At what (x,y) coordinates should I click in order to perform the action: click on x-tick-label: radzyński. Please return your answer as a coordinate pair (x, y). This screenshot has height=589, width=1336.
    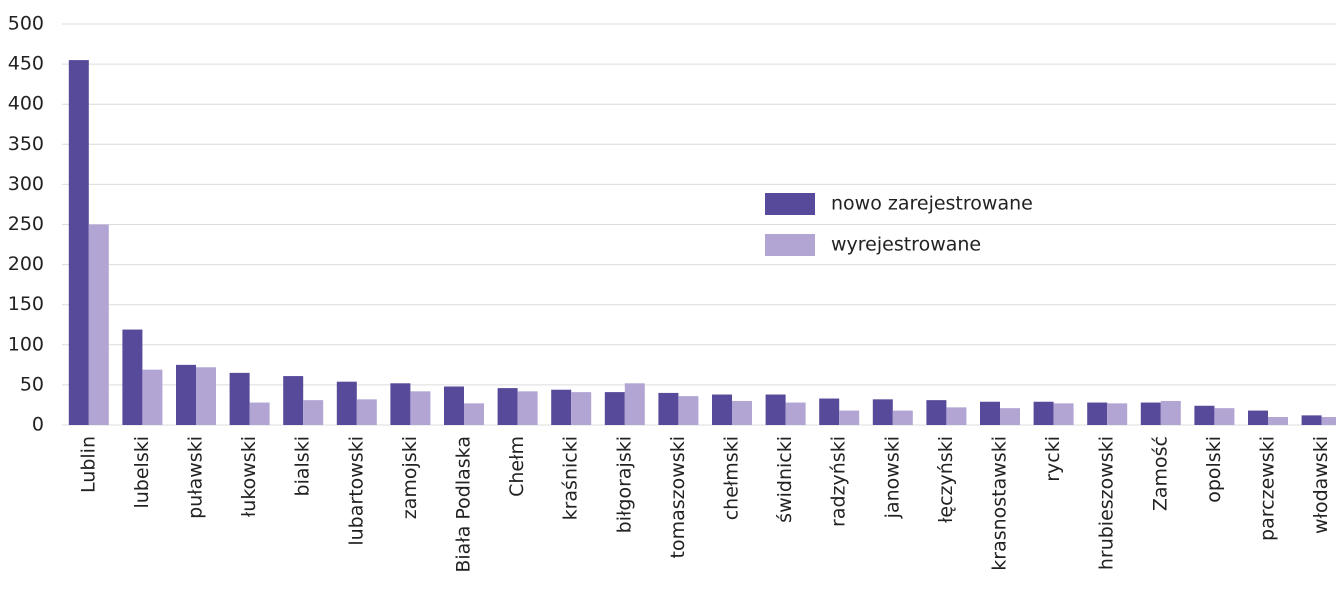
    Looking at the image, I should click on (839, 481).